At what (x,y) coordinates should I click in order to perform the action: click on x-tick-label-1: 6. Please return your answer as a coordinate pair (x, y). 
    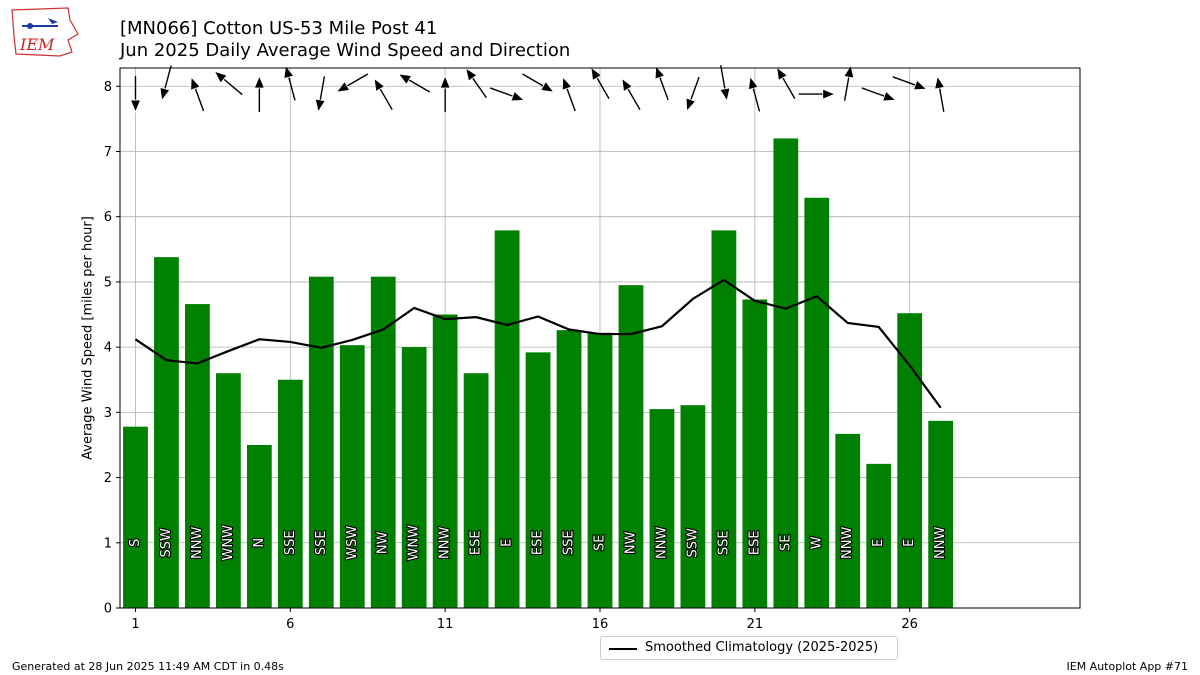
    Looking at the image, I should click on (290, 624).